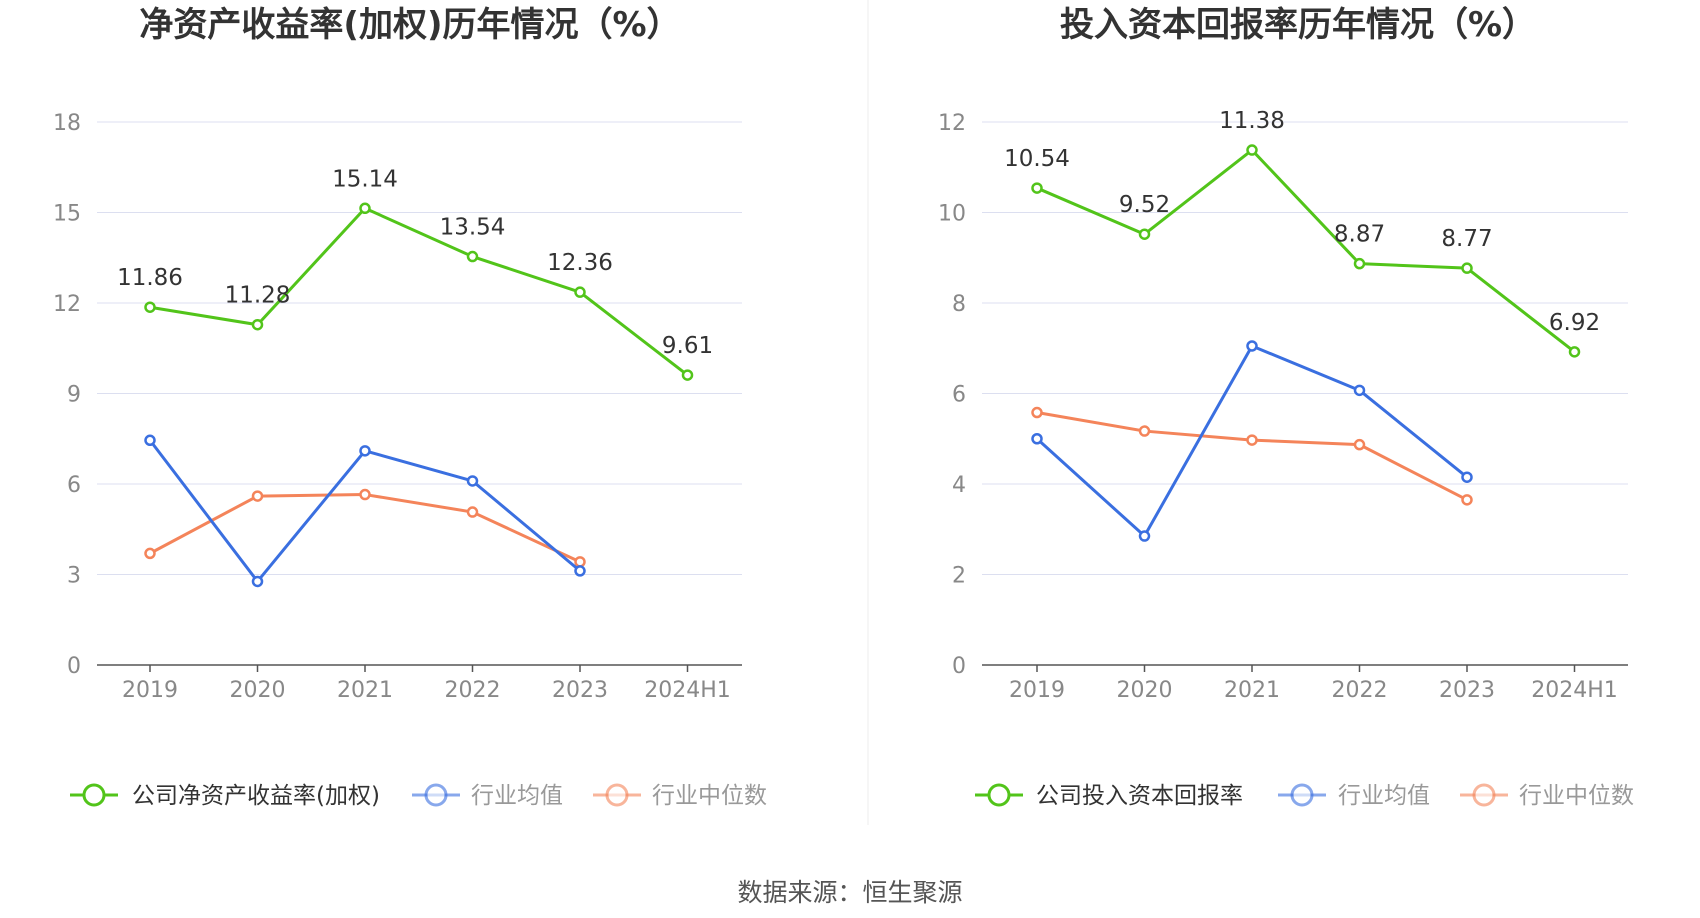 This screenshot has height=918, width=1700. What do you see at coordinates (580, 263) in the screenshot?
I see `data-label: 12.36` at bounding box center [580, 263].